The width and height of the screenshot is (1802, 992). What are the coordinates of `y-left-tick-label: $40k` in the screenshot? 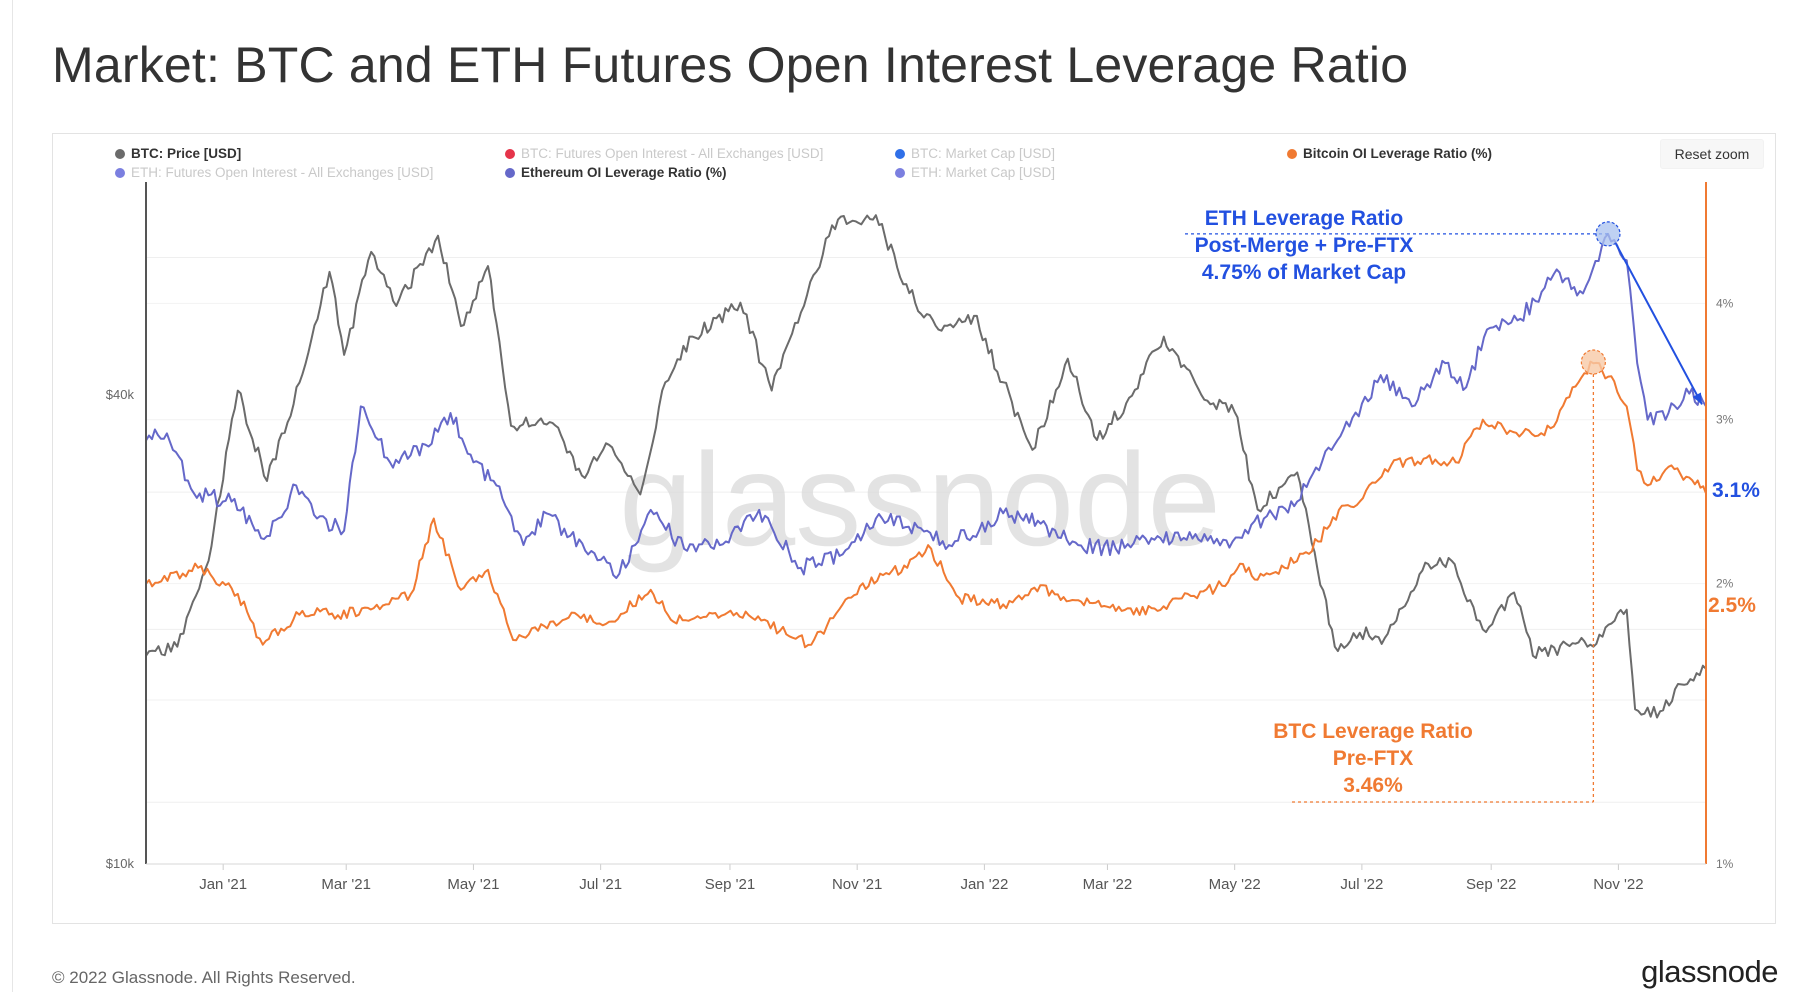 It's located at (120, 394).